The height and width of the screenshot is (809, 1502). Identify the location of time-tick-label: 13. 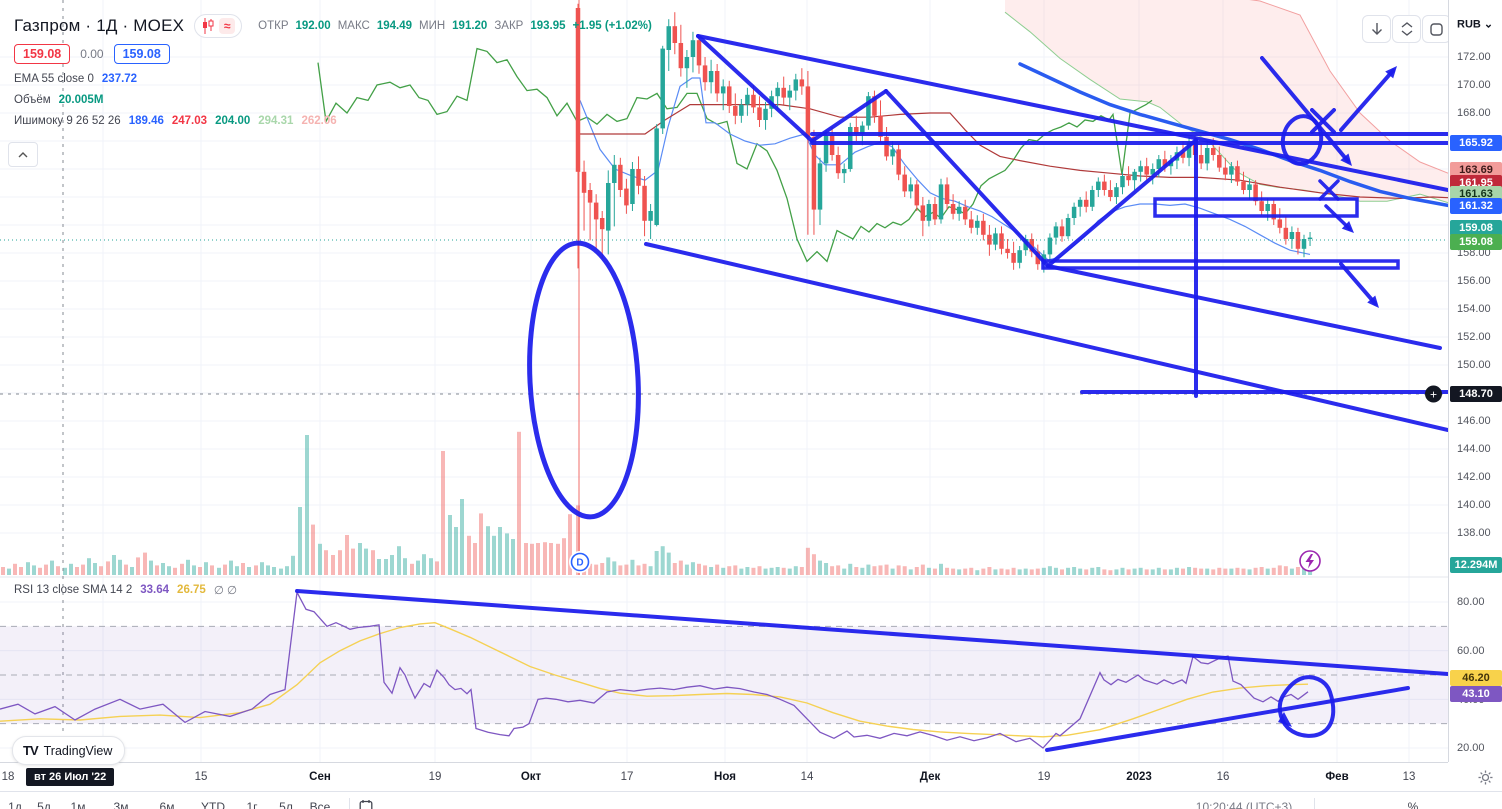
(1409, 777).